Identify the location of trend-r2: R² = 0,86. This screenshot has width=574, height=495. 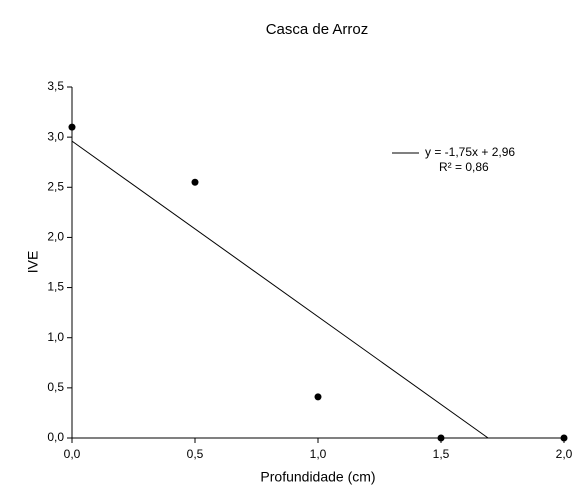
(464, 167).